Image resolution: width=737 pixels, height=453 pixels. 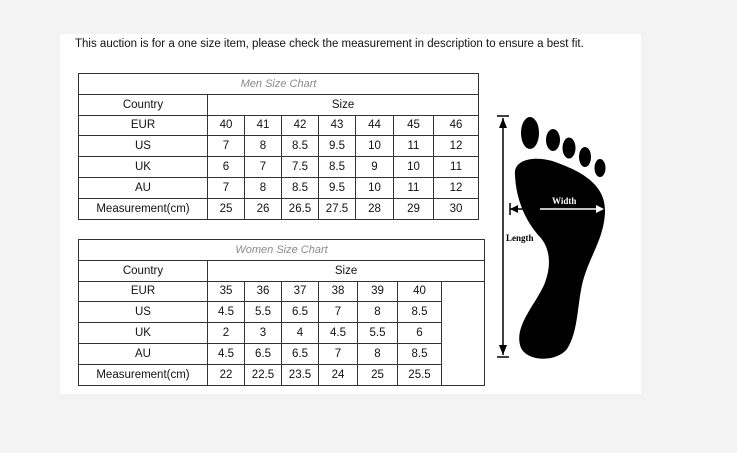 What do you see at coordinates (374, 208) in the screenshot?
I see `size-cell: 28` at bounding box center [374, 208].